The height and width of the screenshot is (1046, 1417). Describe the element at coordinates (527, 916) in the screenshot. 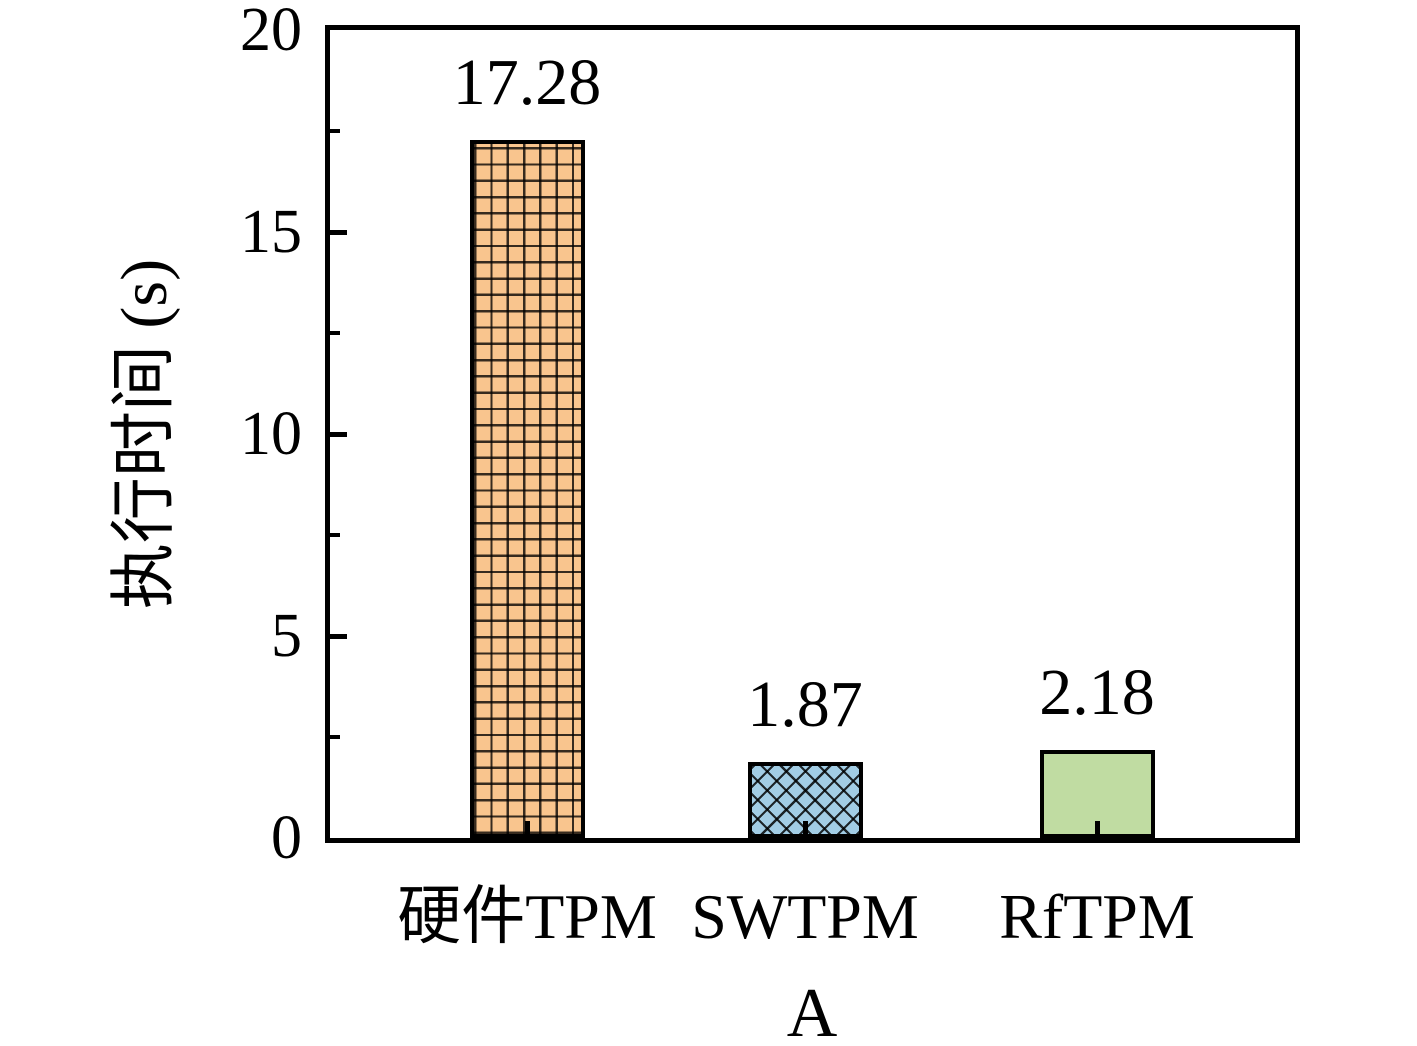

I see `x-category-label: 硬件TPM` at that location.